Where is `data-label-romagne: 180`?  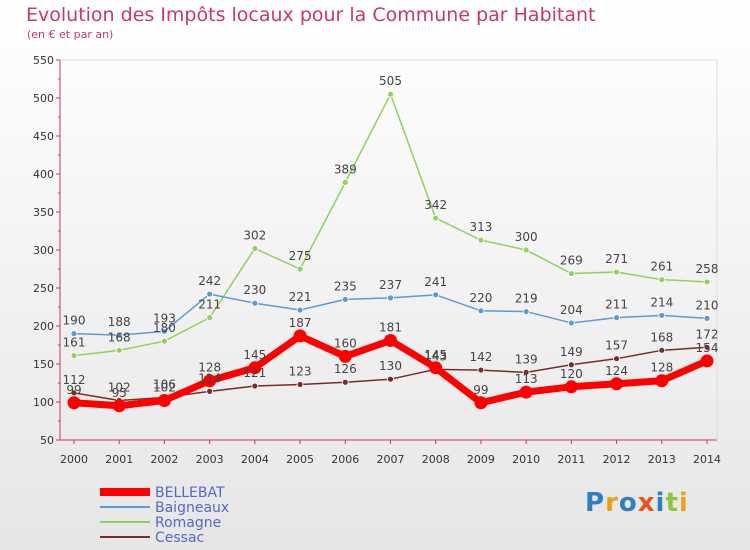 data-label-romagne: 180 is located at coordinates (164, 328).